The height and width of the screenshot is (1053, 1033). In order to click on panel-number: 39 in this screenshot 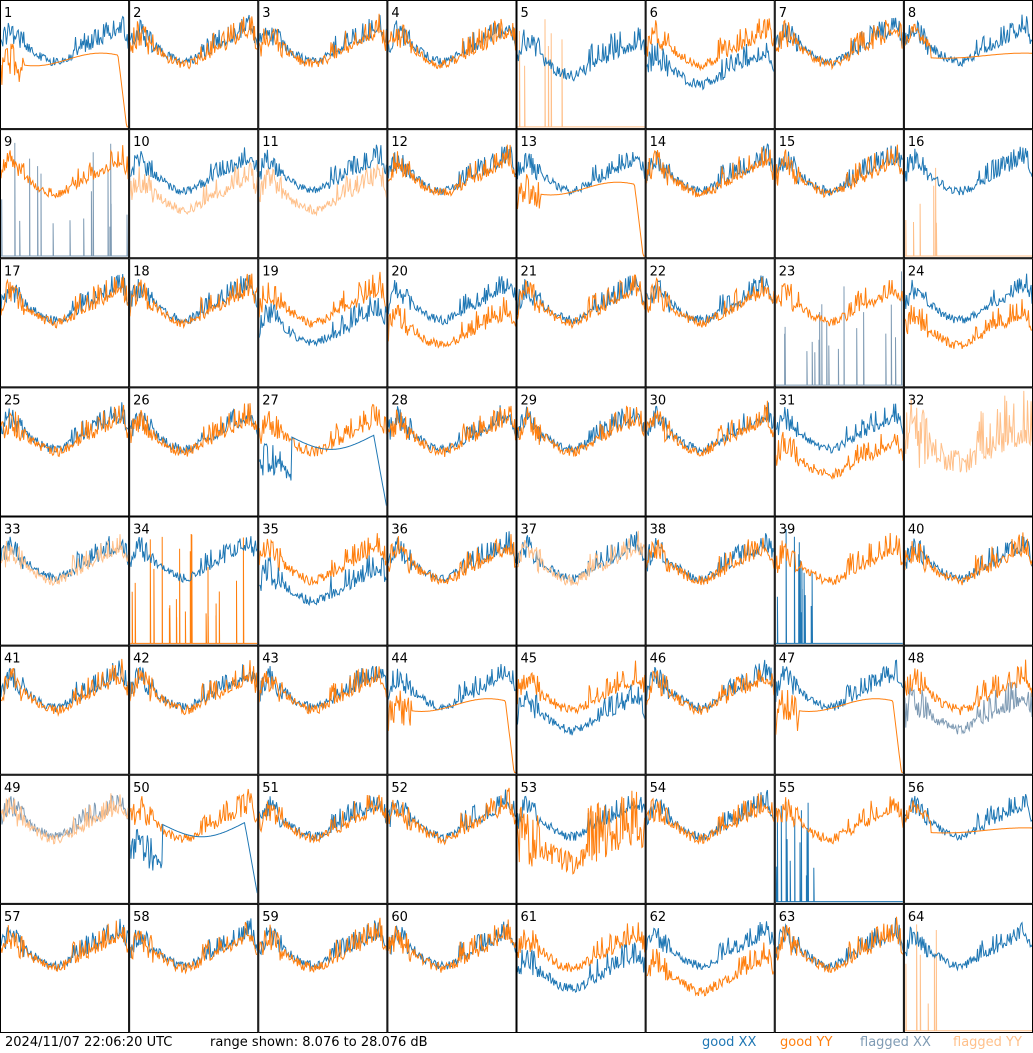, I will do `click(787, 530)`.